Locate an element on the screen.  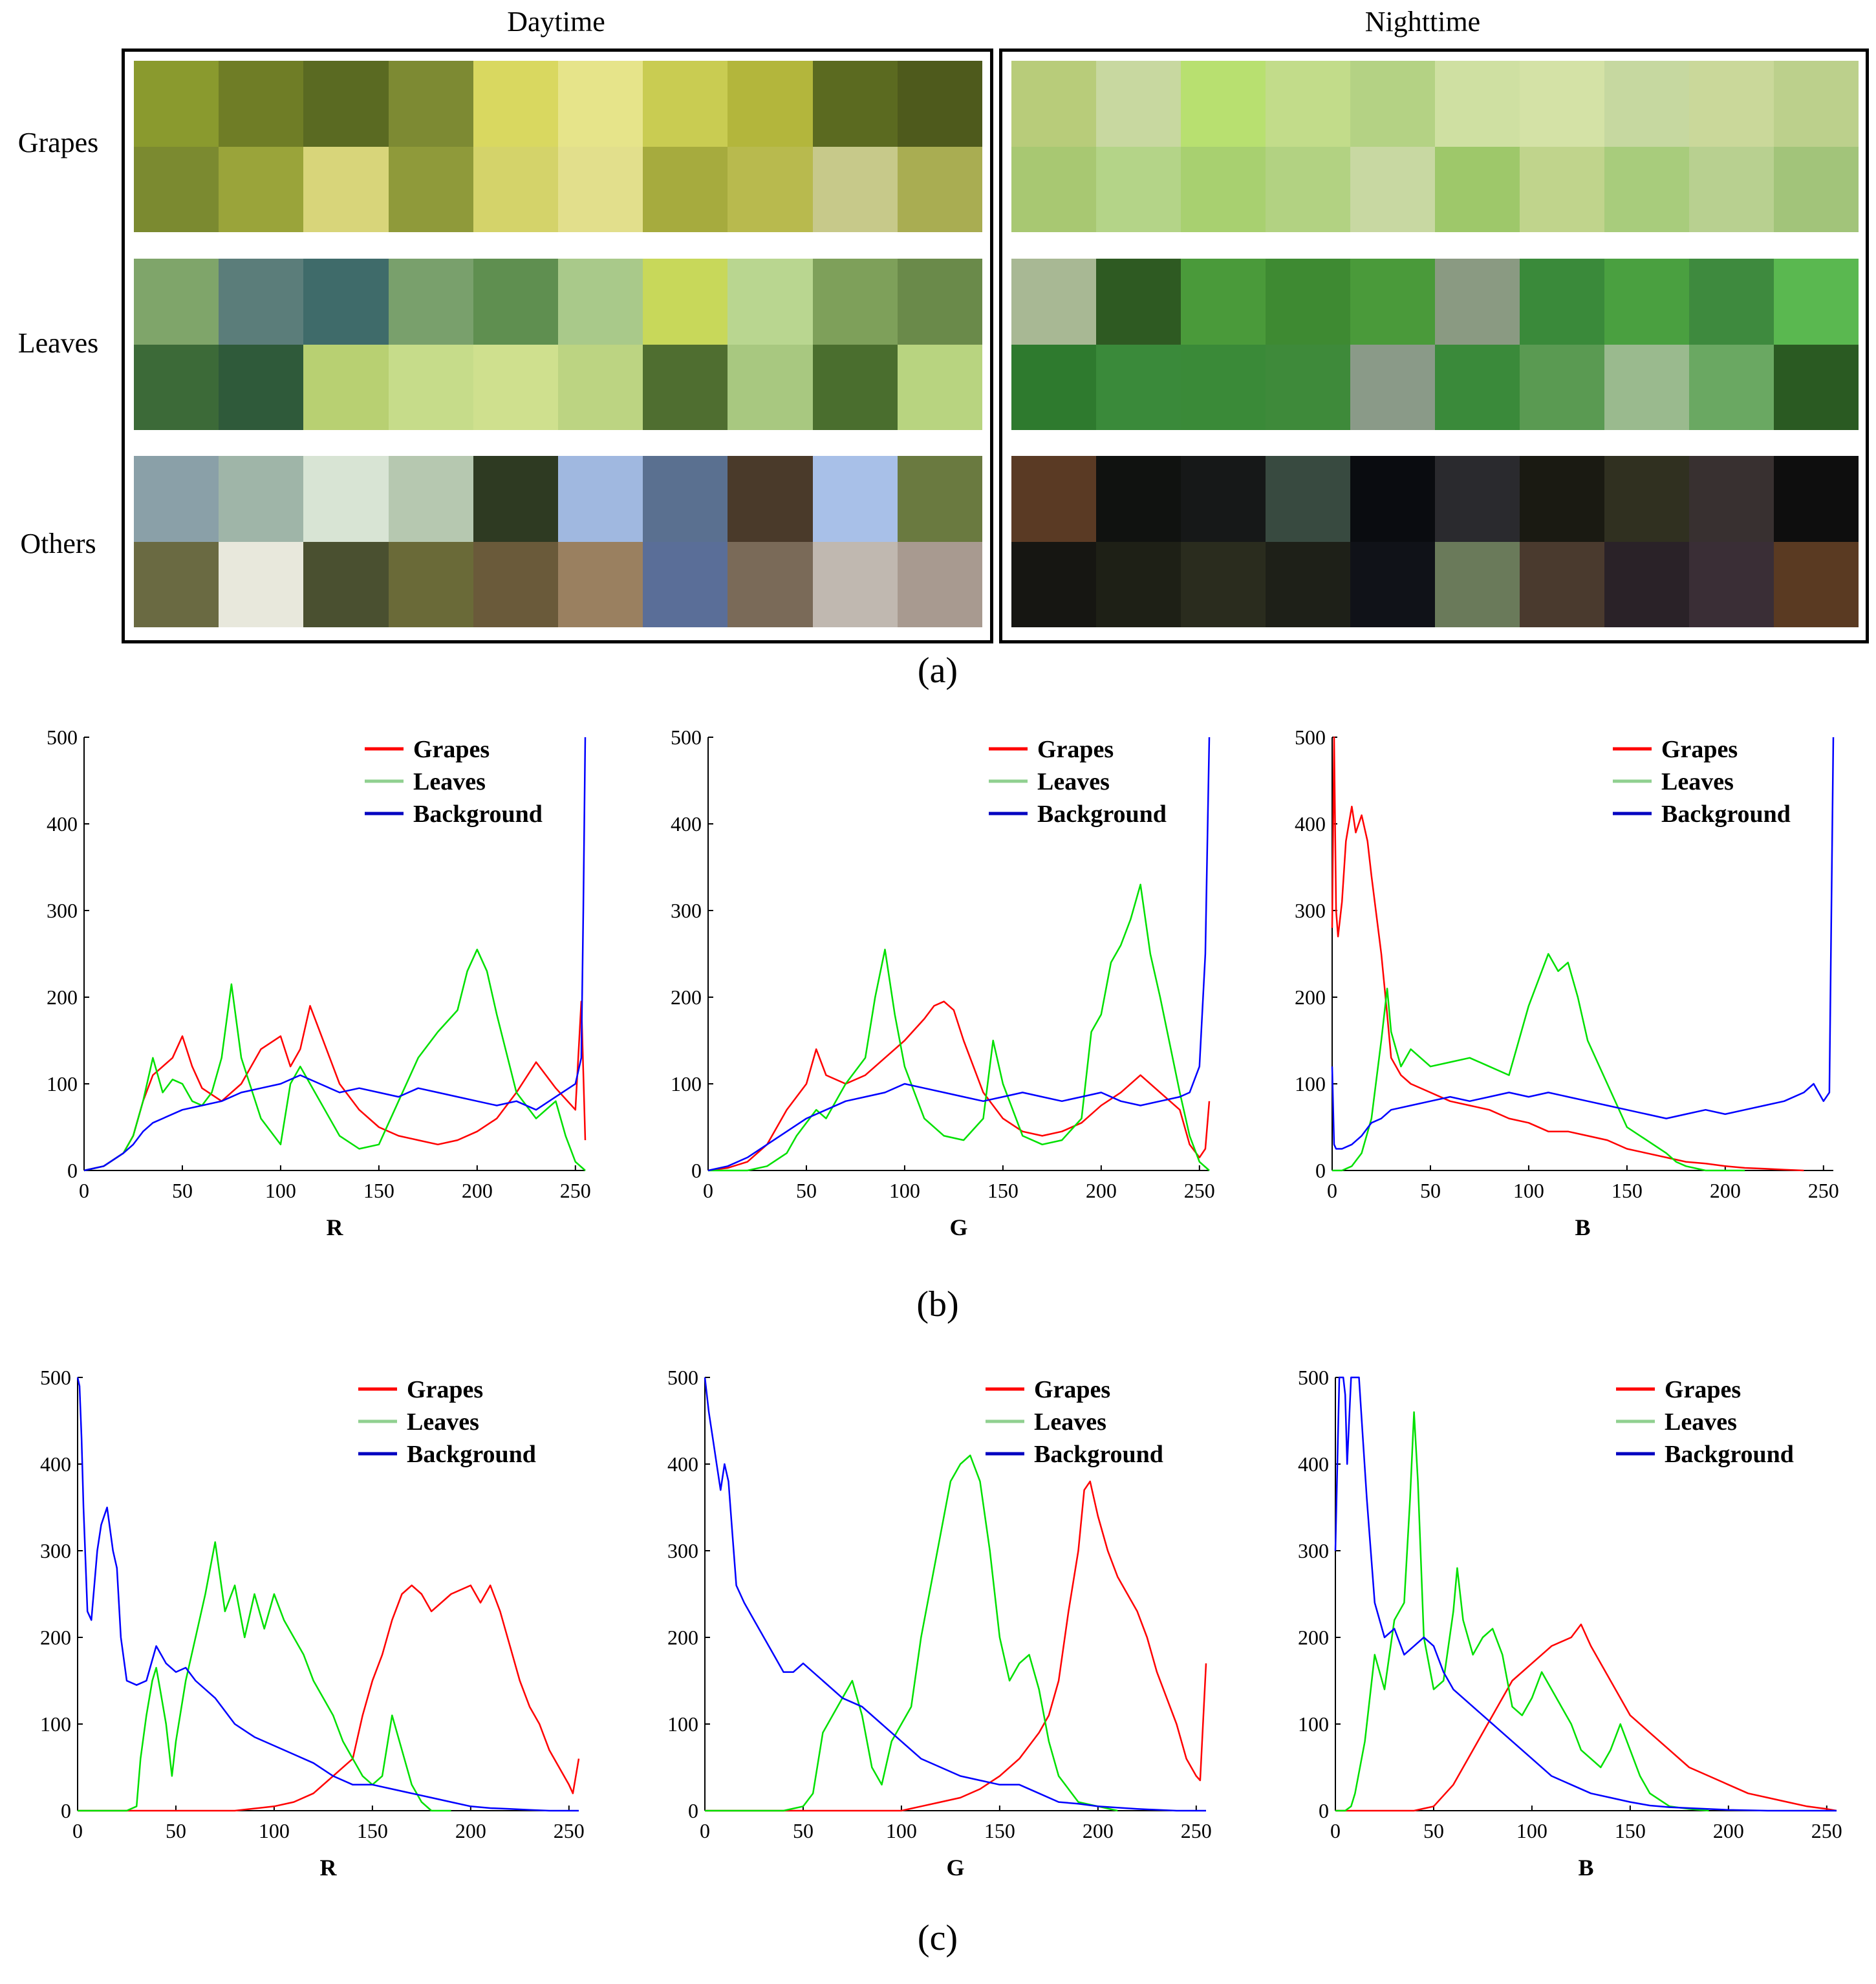
x-axis-label: G is located at coordinates (958, 1227).